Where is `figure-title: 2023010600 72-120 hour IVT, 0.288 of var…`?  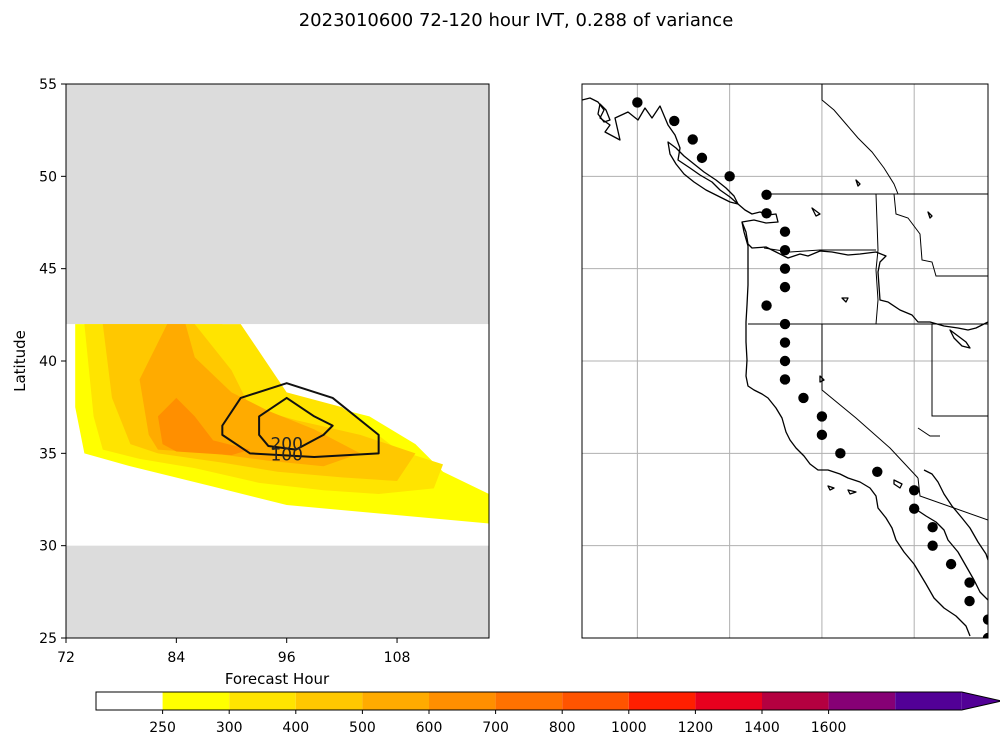
figure-title: 2023010600 72-120 hour IVT, 0.288 of var… is located at coordinates (516, 20).